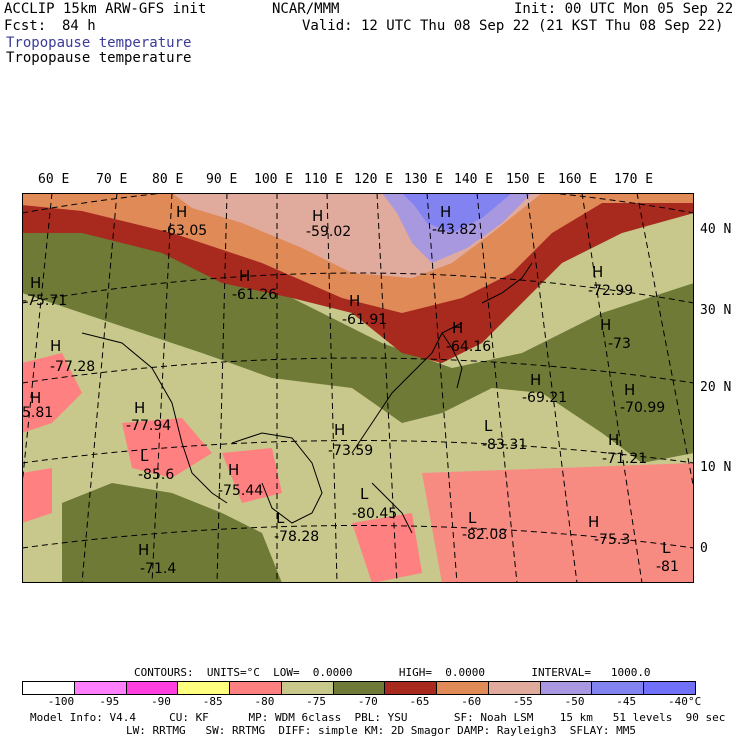 The height and width of the screenshot is (740, 740). What do you see at coordinates (172, 533) in the screenshot?
I see `band-minus70-south` at bounding box center [172, 533].